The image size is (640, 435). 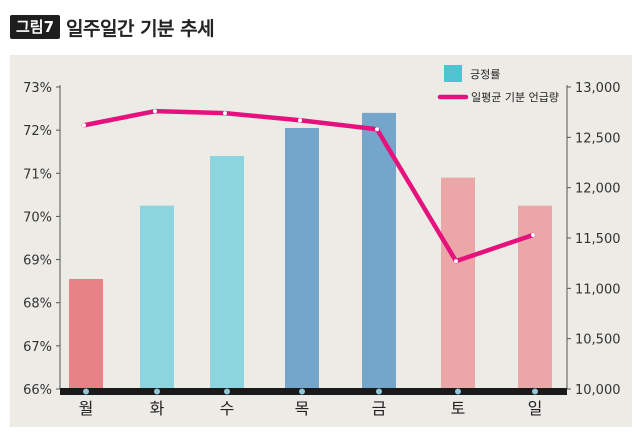 I want to click on category-label: 월, so click(x=86, y=408).